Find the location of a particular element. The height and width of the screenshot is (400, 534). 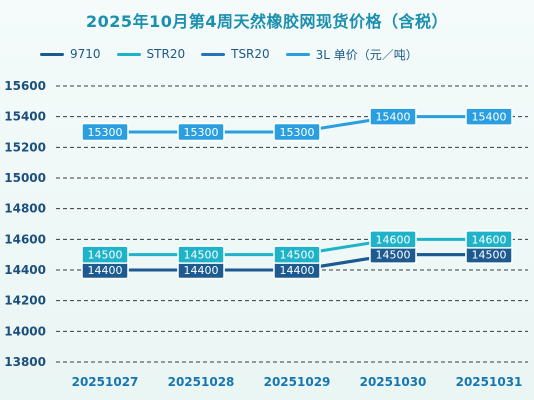

legend-entry: 9710 is located at coordinates (70, 54).